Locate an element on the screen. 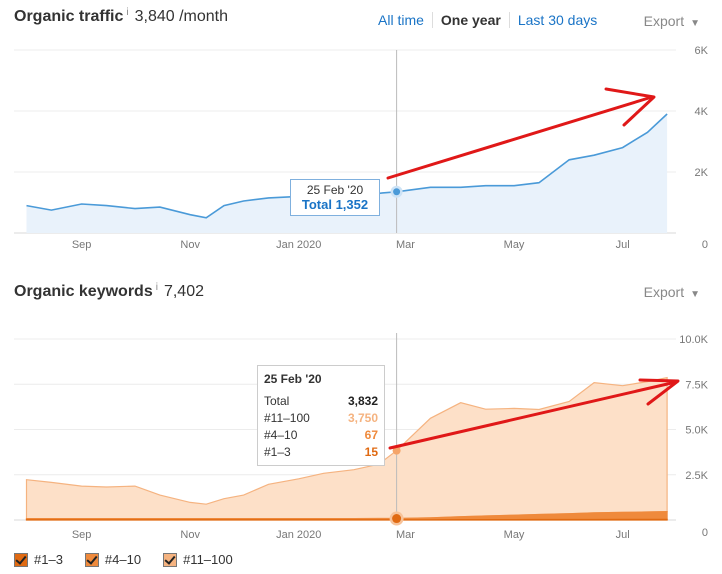 This screenshot has width=722, height=574. keywords-tooltip-date: 25 Feb '20 is located at coordinates (293, 379).